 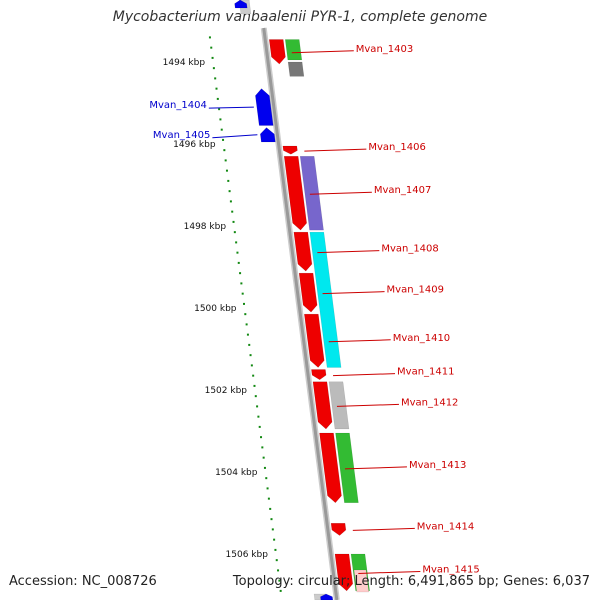 What do you see at coordinates (215, 309) in the screenshot?
I see `tick-label: 1500 kbp` at bounding box center [215, 309].